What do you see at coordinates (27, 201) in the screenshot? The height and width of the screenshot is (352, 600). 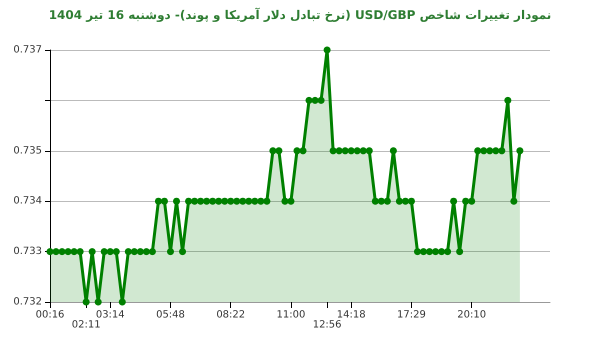 I see `y-tick-label: 0.734` at bounding box center [27, 201].